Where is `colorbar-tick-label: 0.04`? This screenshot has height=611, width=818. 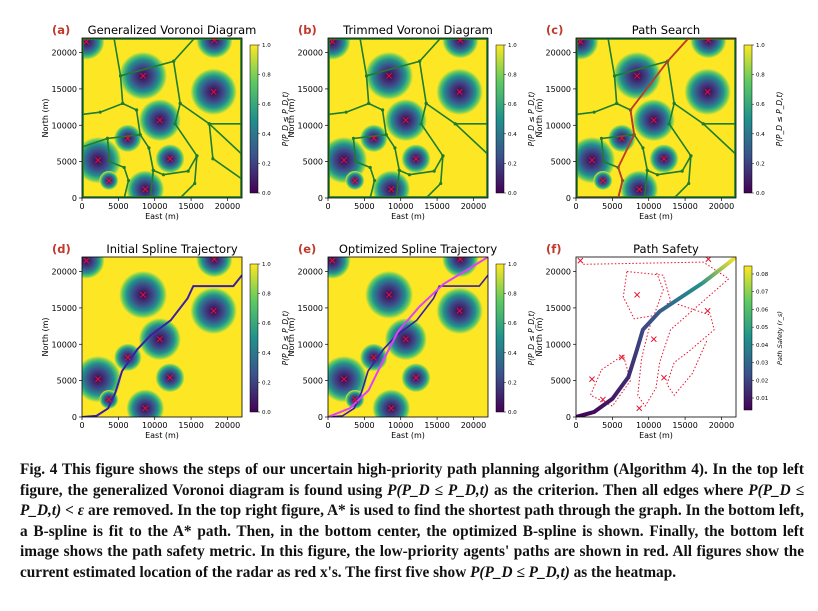 colorbar-tick-label: 0.04 is located at coordinates (762, 346).